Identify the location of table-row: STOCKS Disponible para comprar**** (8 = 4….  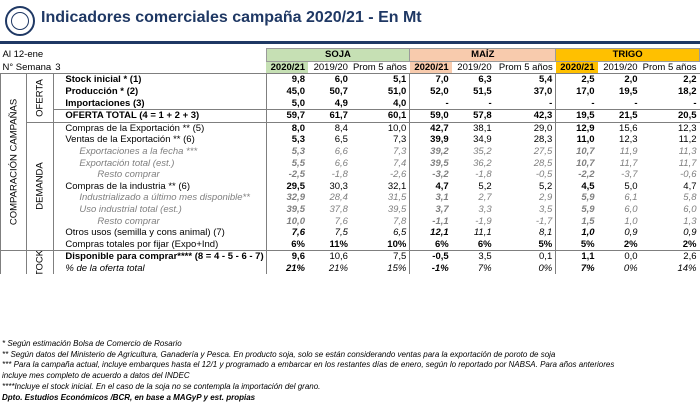
(350, 262).